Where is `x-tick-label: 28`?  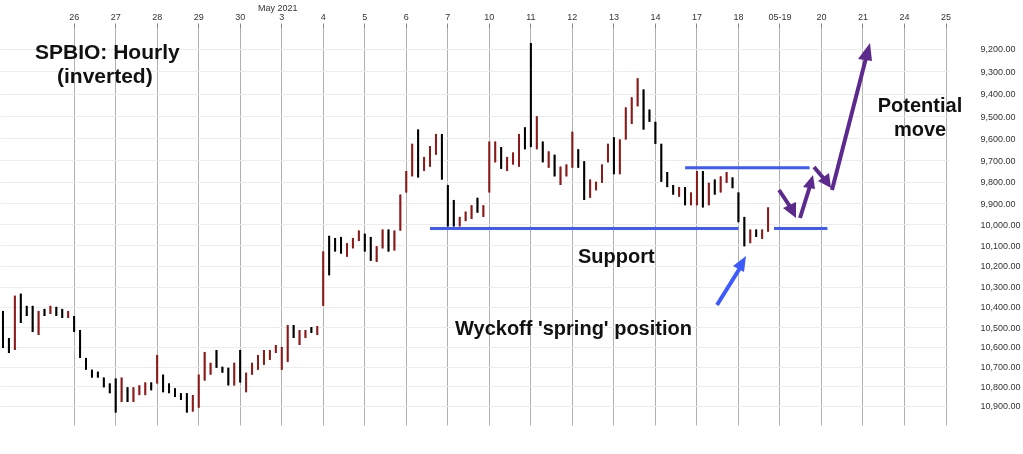 x-tick-label: 28 is located at coordinates (157, 16).